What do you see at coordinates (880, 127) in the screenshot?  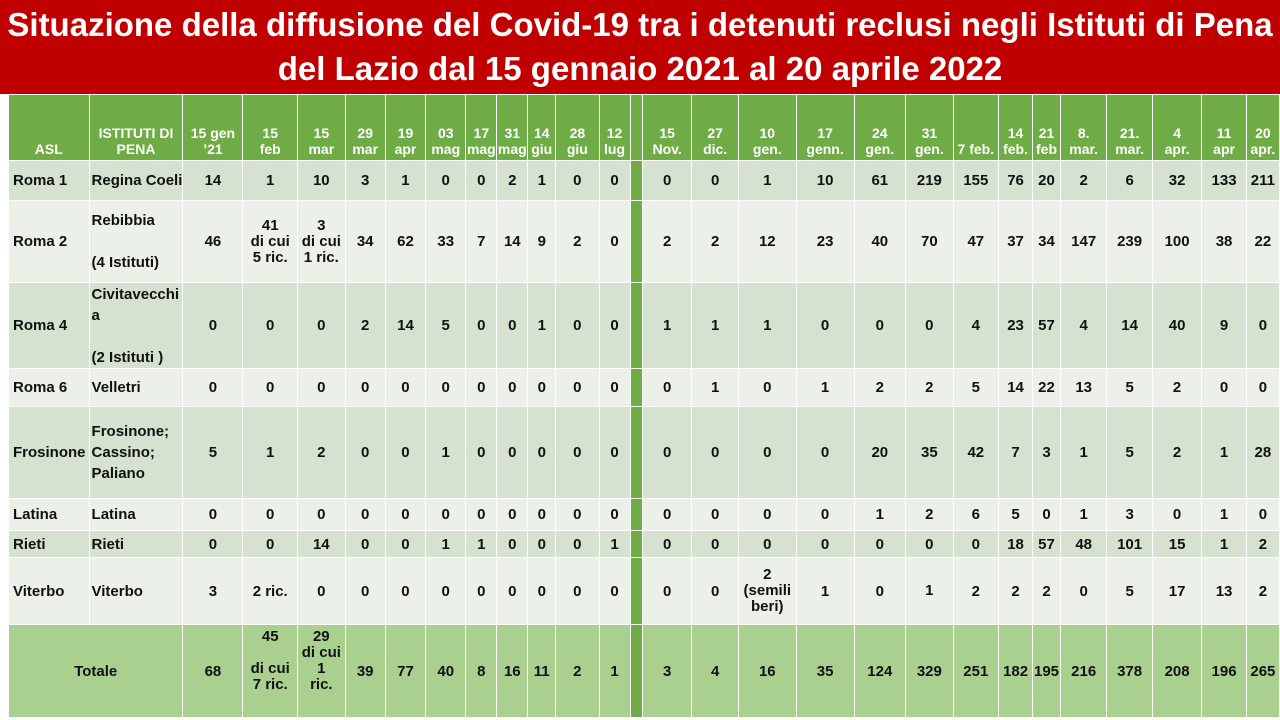 I see `header-date: 24 gen.` at bounding box center [880, 127].